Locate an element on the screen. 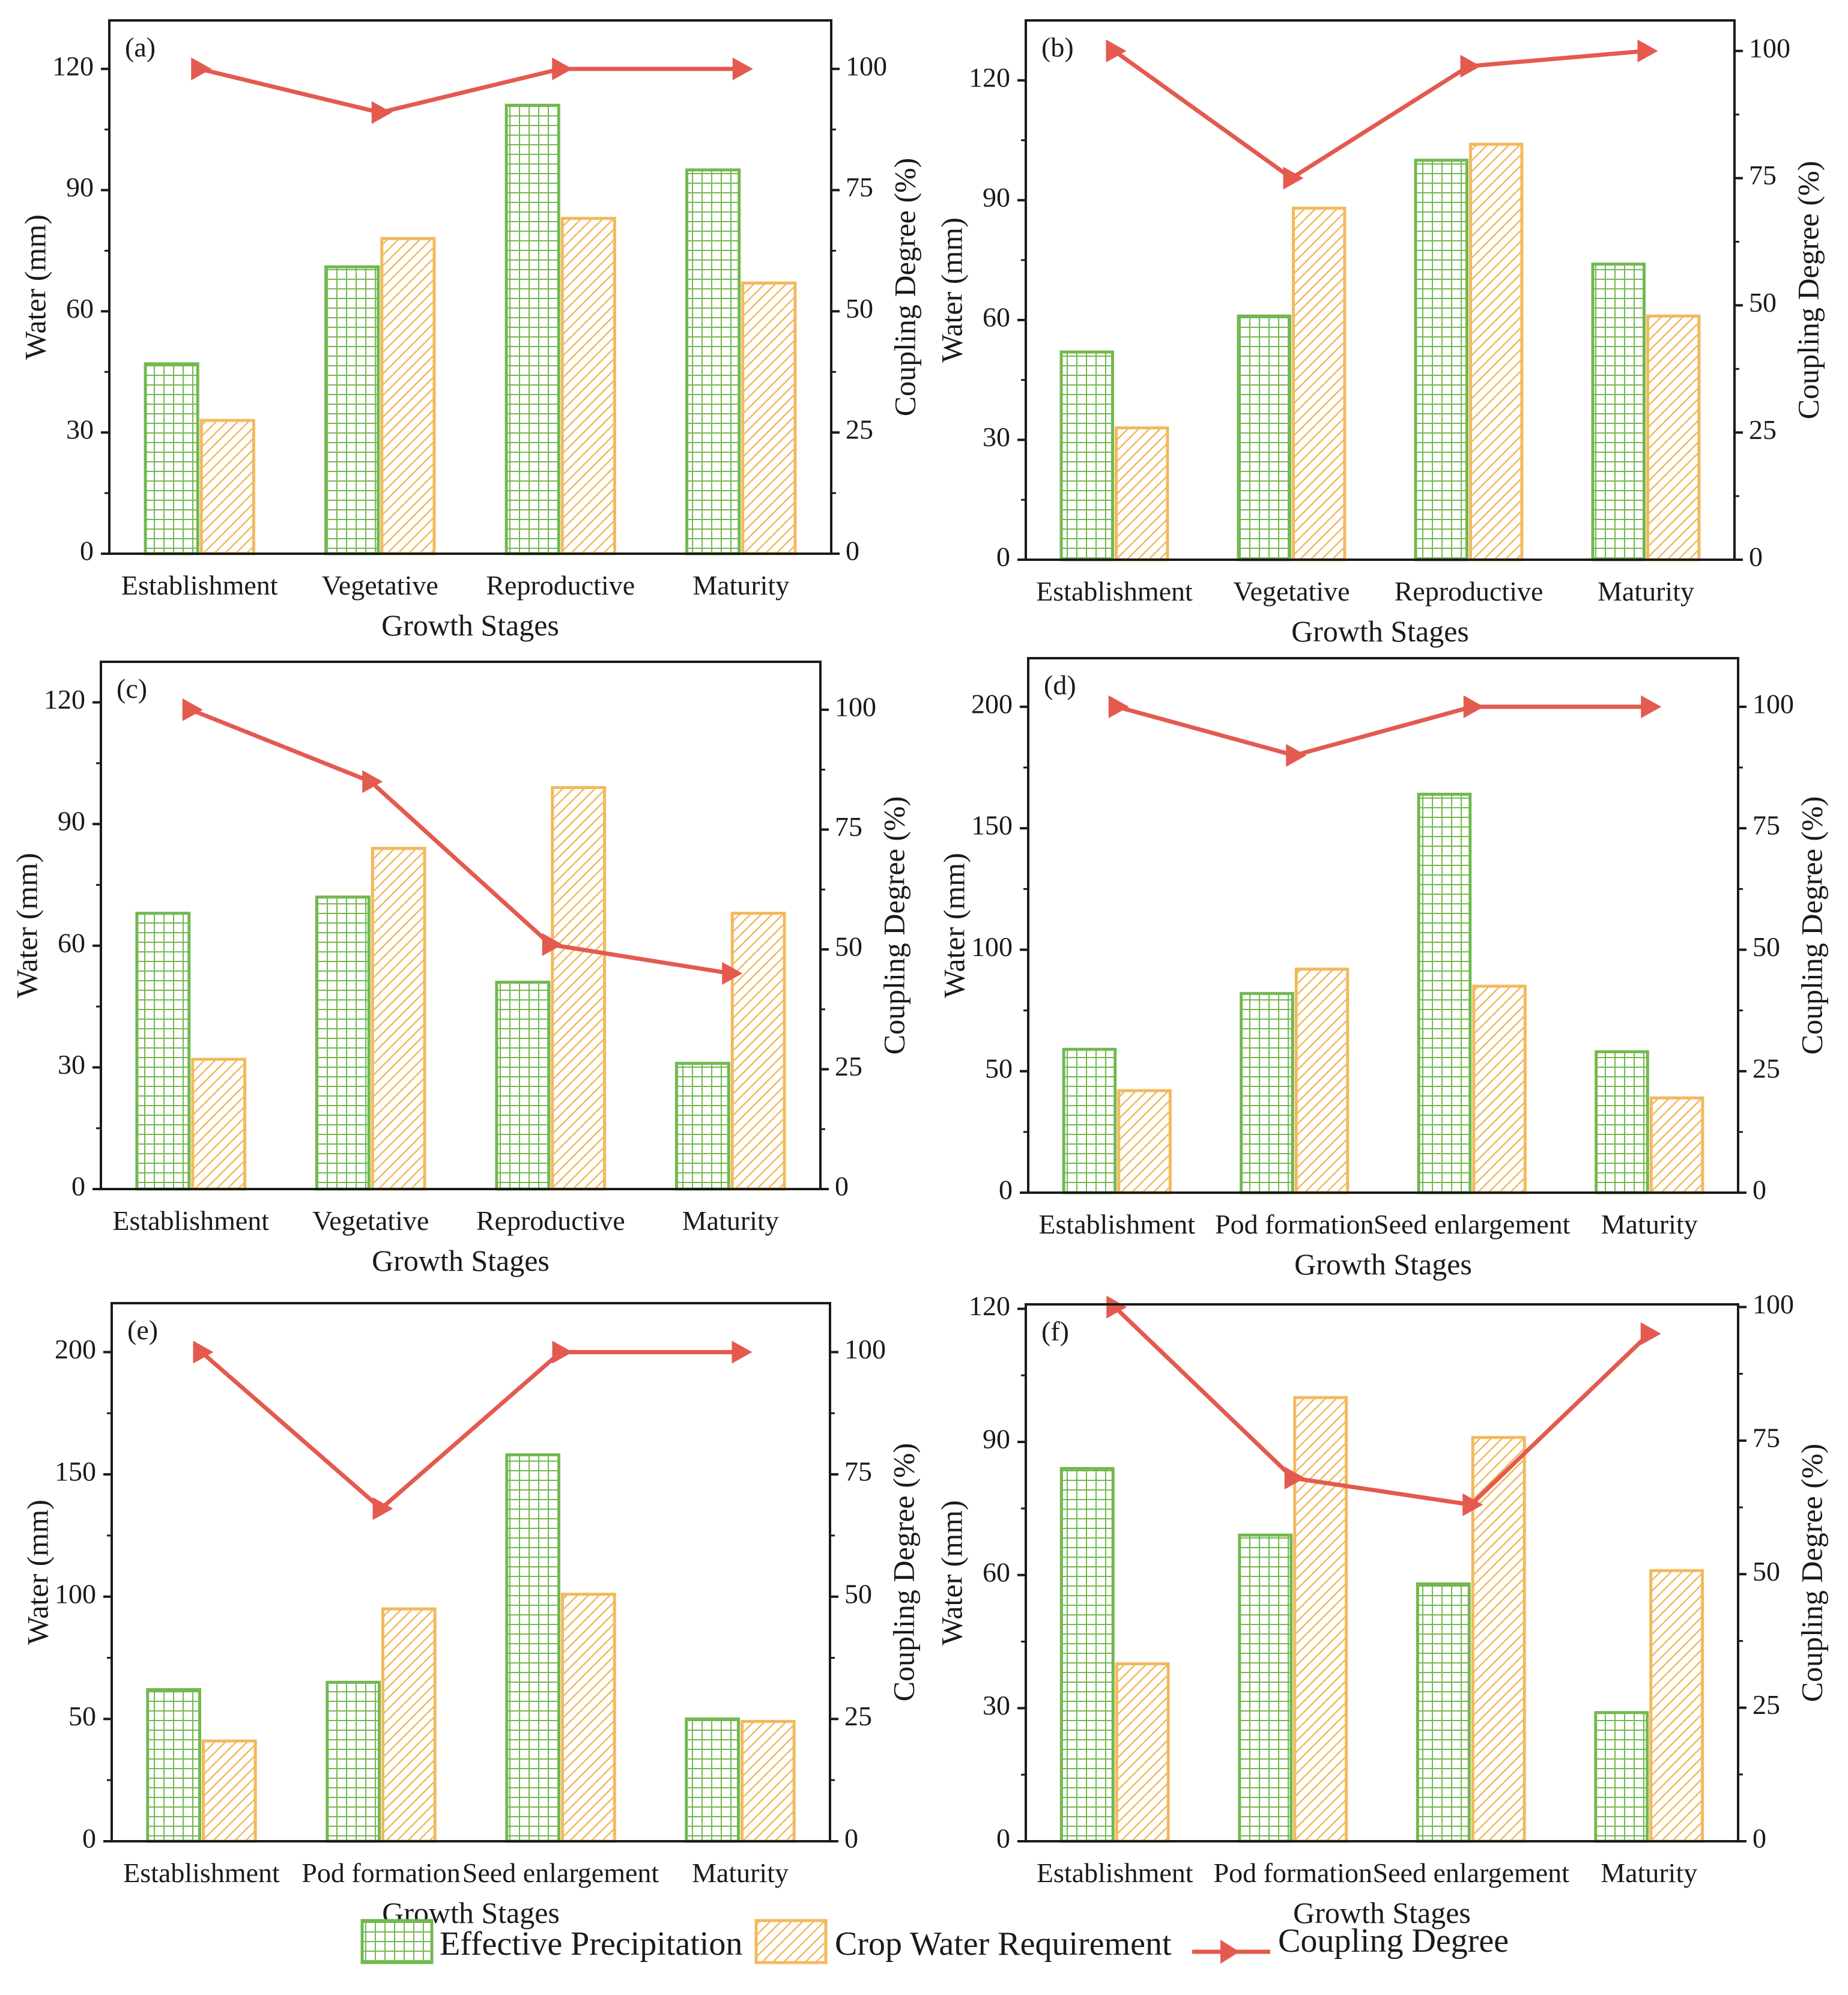 The image size is (1848, 1995). legend-item-crop-water-requirement: Crop Water Requirement is located at coordinates (963, 1941).